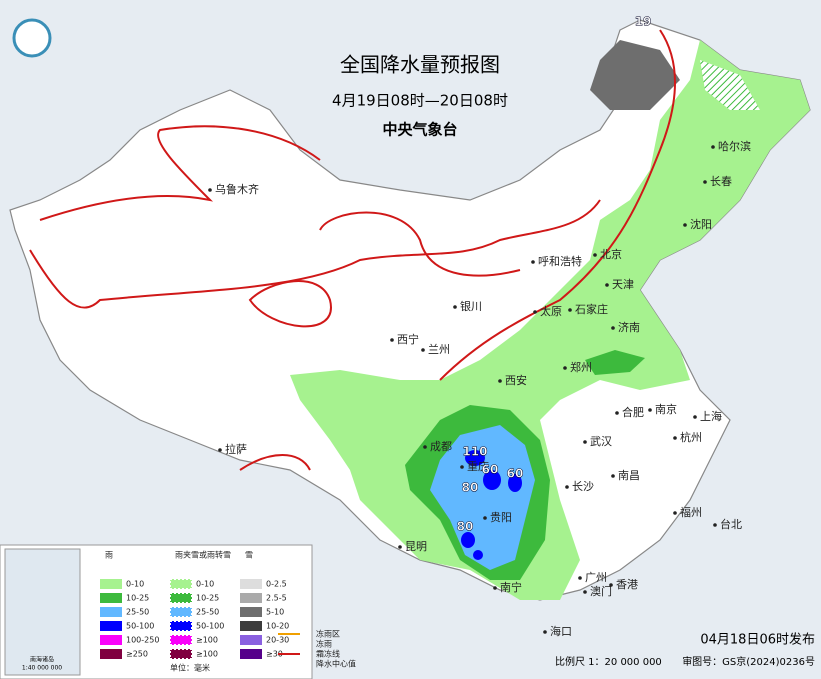 The height and width of the screenshot is (679, 821). Describe the element at coordinates (236, 449) in the screenshot. I see `city-label: 拉萨` at that location.